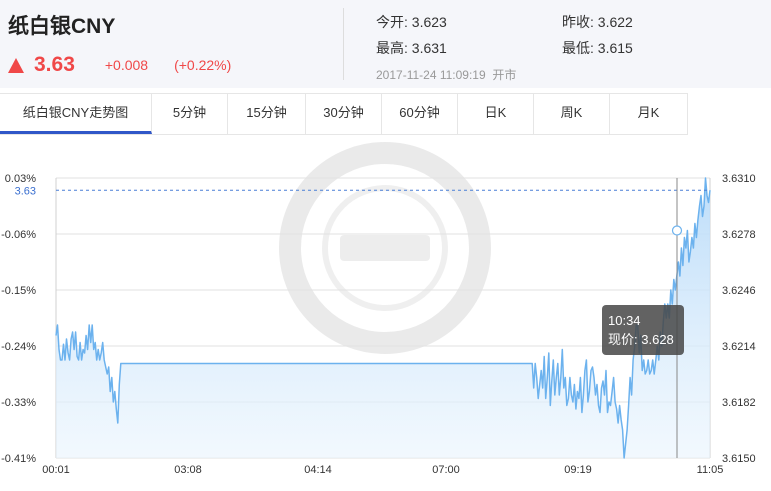 Image resolution: width=771 pixels, height=491 pixels. I want to click on tooltip-price: 现价: 3.628, so click(646, 339).